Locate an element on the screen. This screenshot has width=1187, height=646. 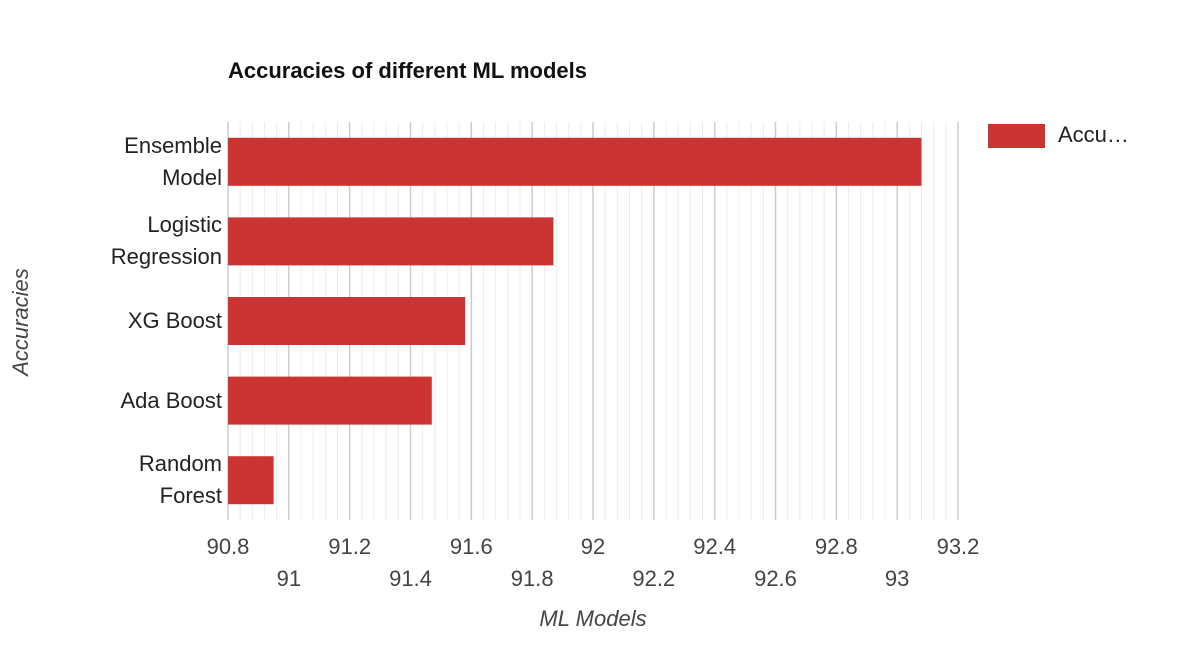
y-tick-label: Ada Boost is located at coordinates (171, 400).